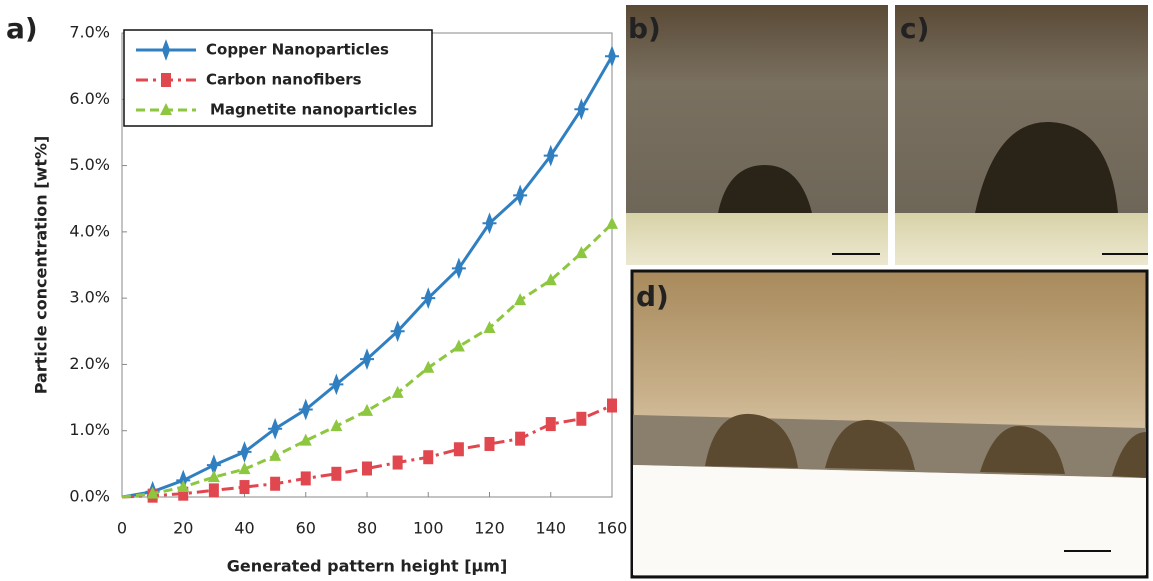 This screenshot has width=1153, height=581. Describe the element at coordinates (550, 528) in the screenshot. I see `x-tick-label: 140` at that location.